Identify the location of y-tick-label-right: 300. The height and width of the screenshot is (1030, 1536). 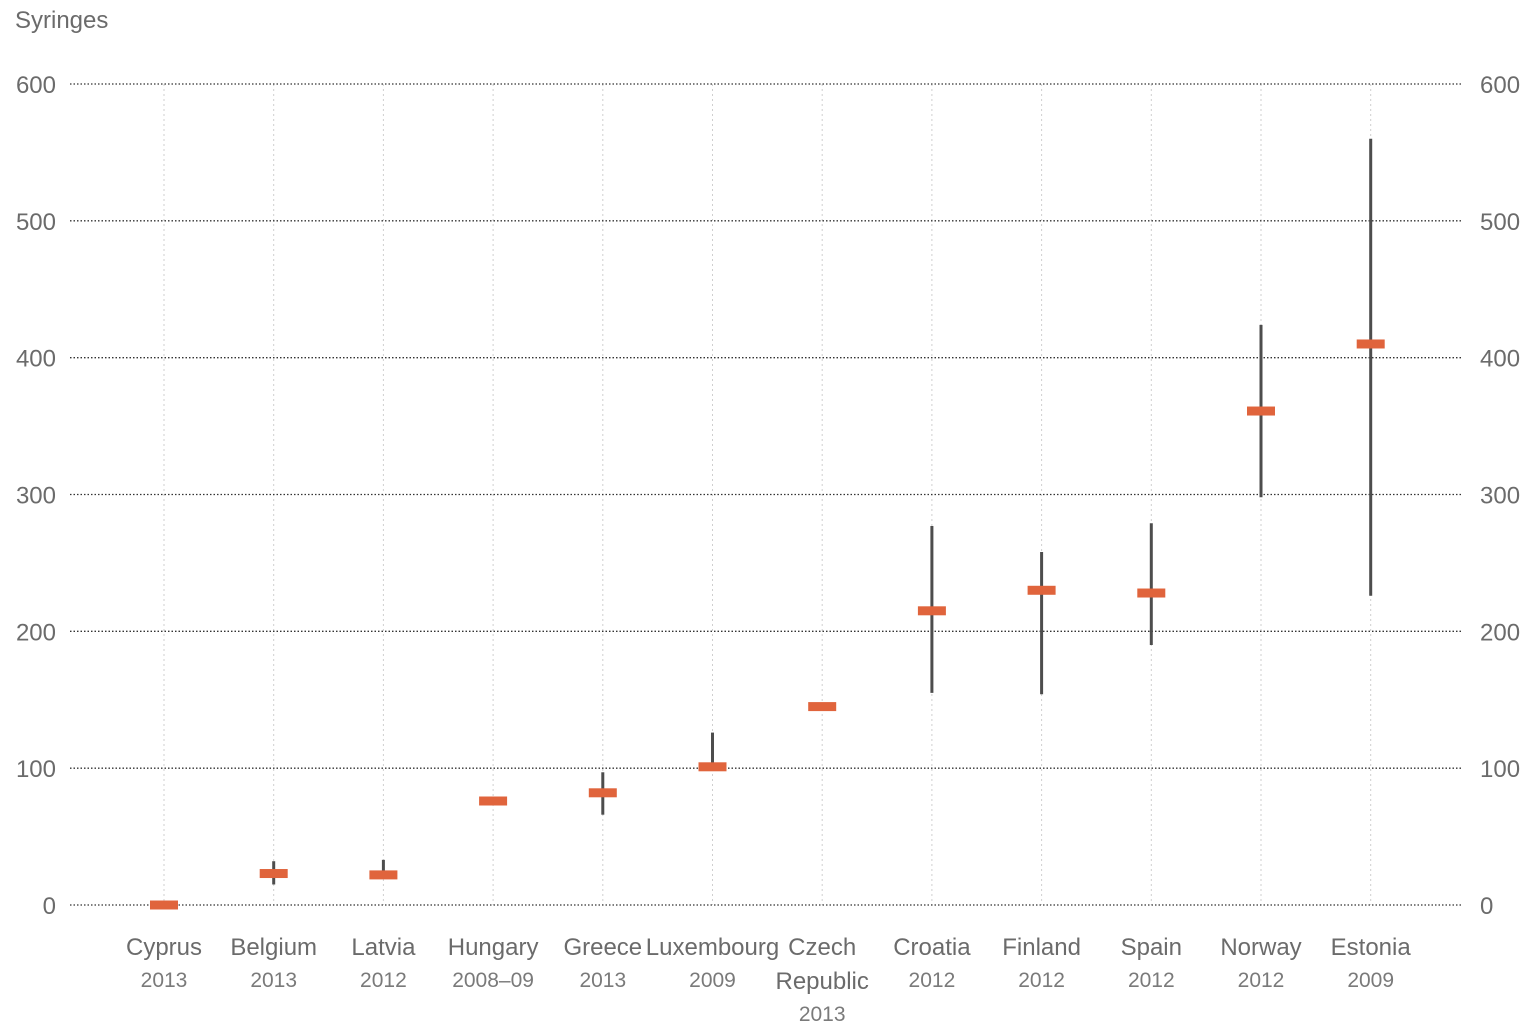
(1500, 496).